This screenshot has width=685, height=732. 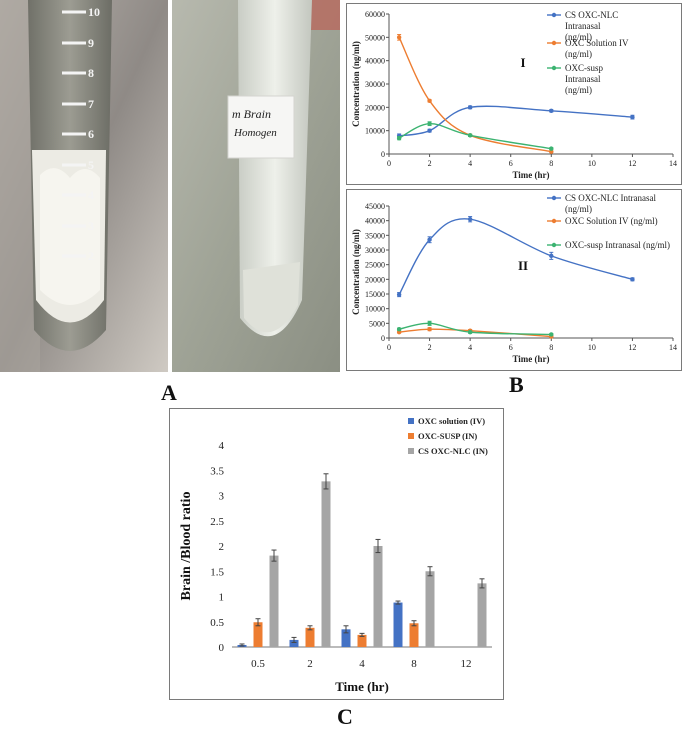 What do you see at coordinates (91, 226) in the screenshot?
I see `tube-mark-3: 3` at bounding box center [91, 226].